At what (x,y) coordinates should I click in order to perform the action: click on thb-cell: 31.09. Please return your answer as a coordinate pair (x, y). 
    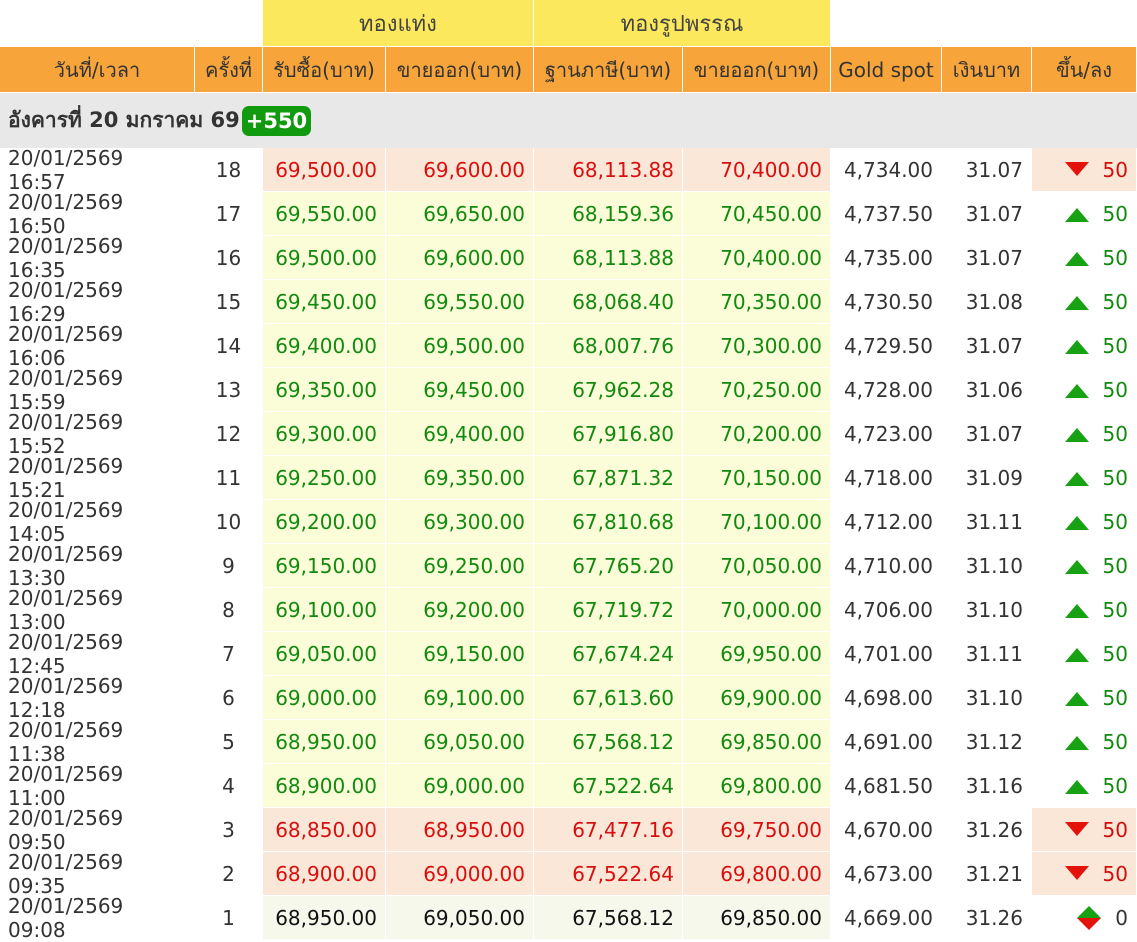
    Looking at the image, I should click on (987, 478).